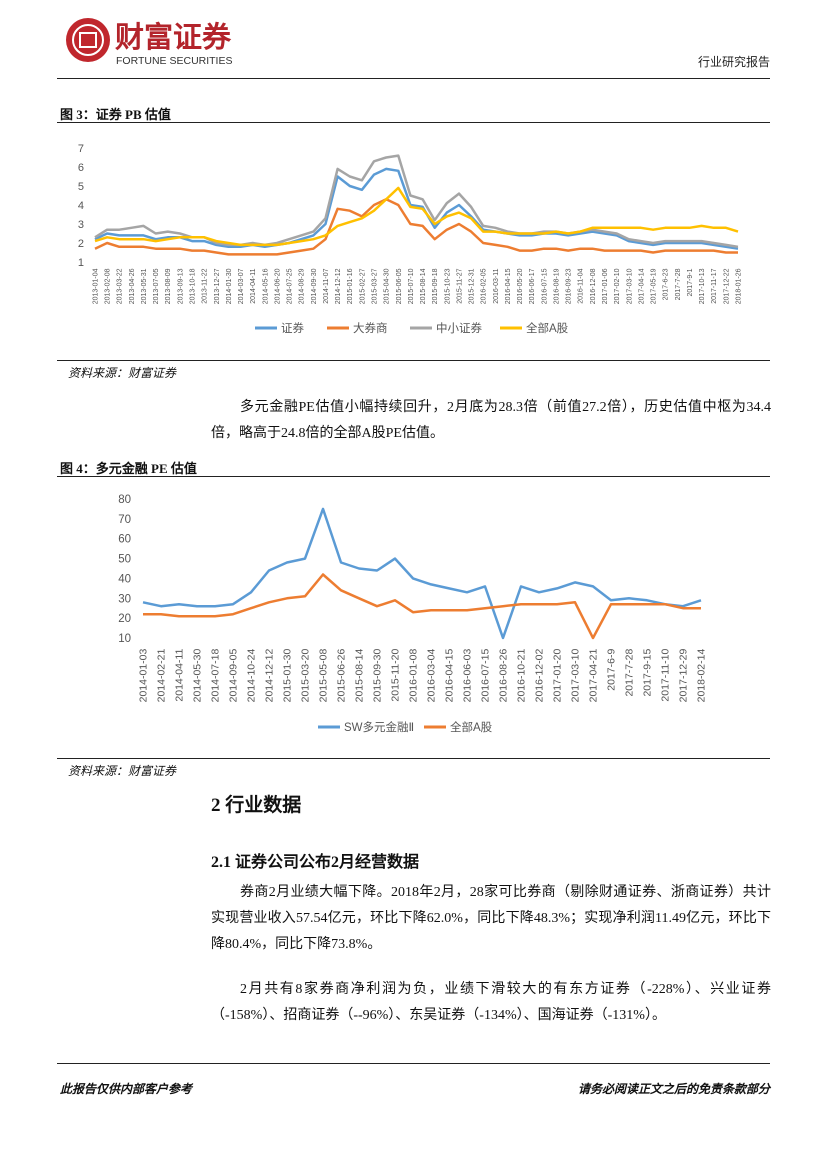 This screenshot has width=827, height=1170. I want to click on y-tick-label: 70, so click(124, 520).